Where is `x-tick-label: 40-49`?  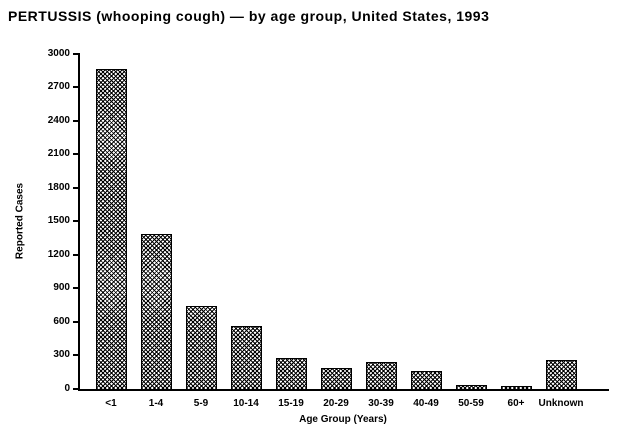 x-tick-label: 40-49 is located at coordinates (426, 403).